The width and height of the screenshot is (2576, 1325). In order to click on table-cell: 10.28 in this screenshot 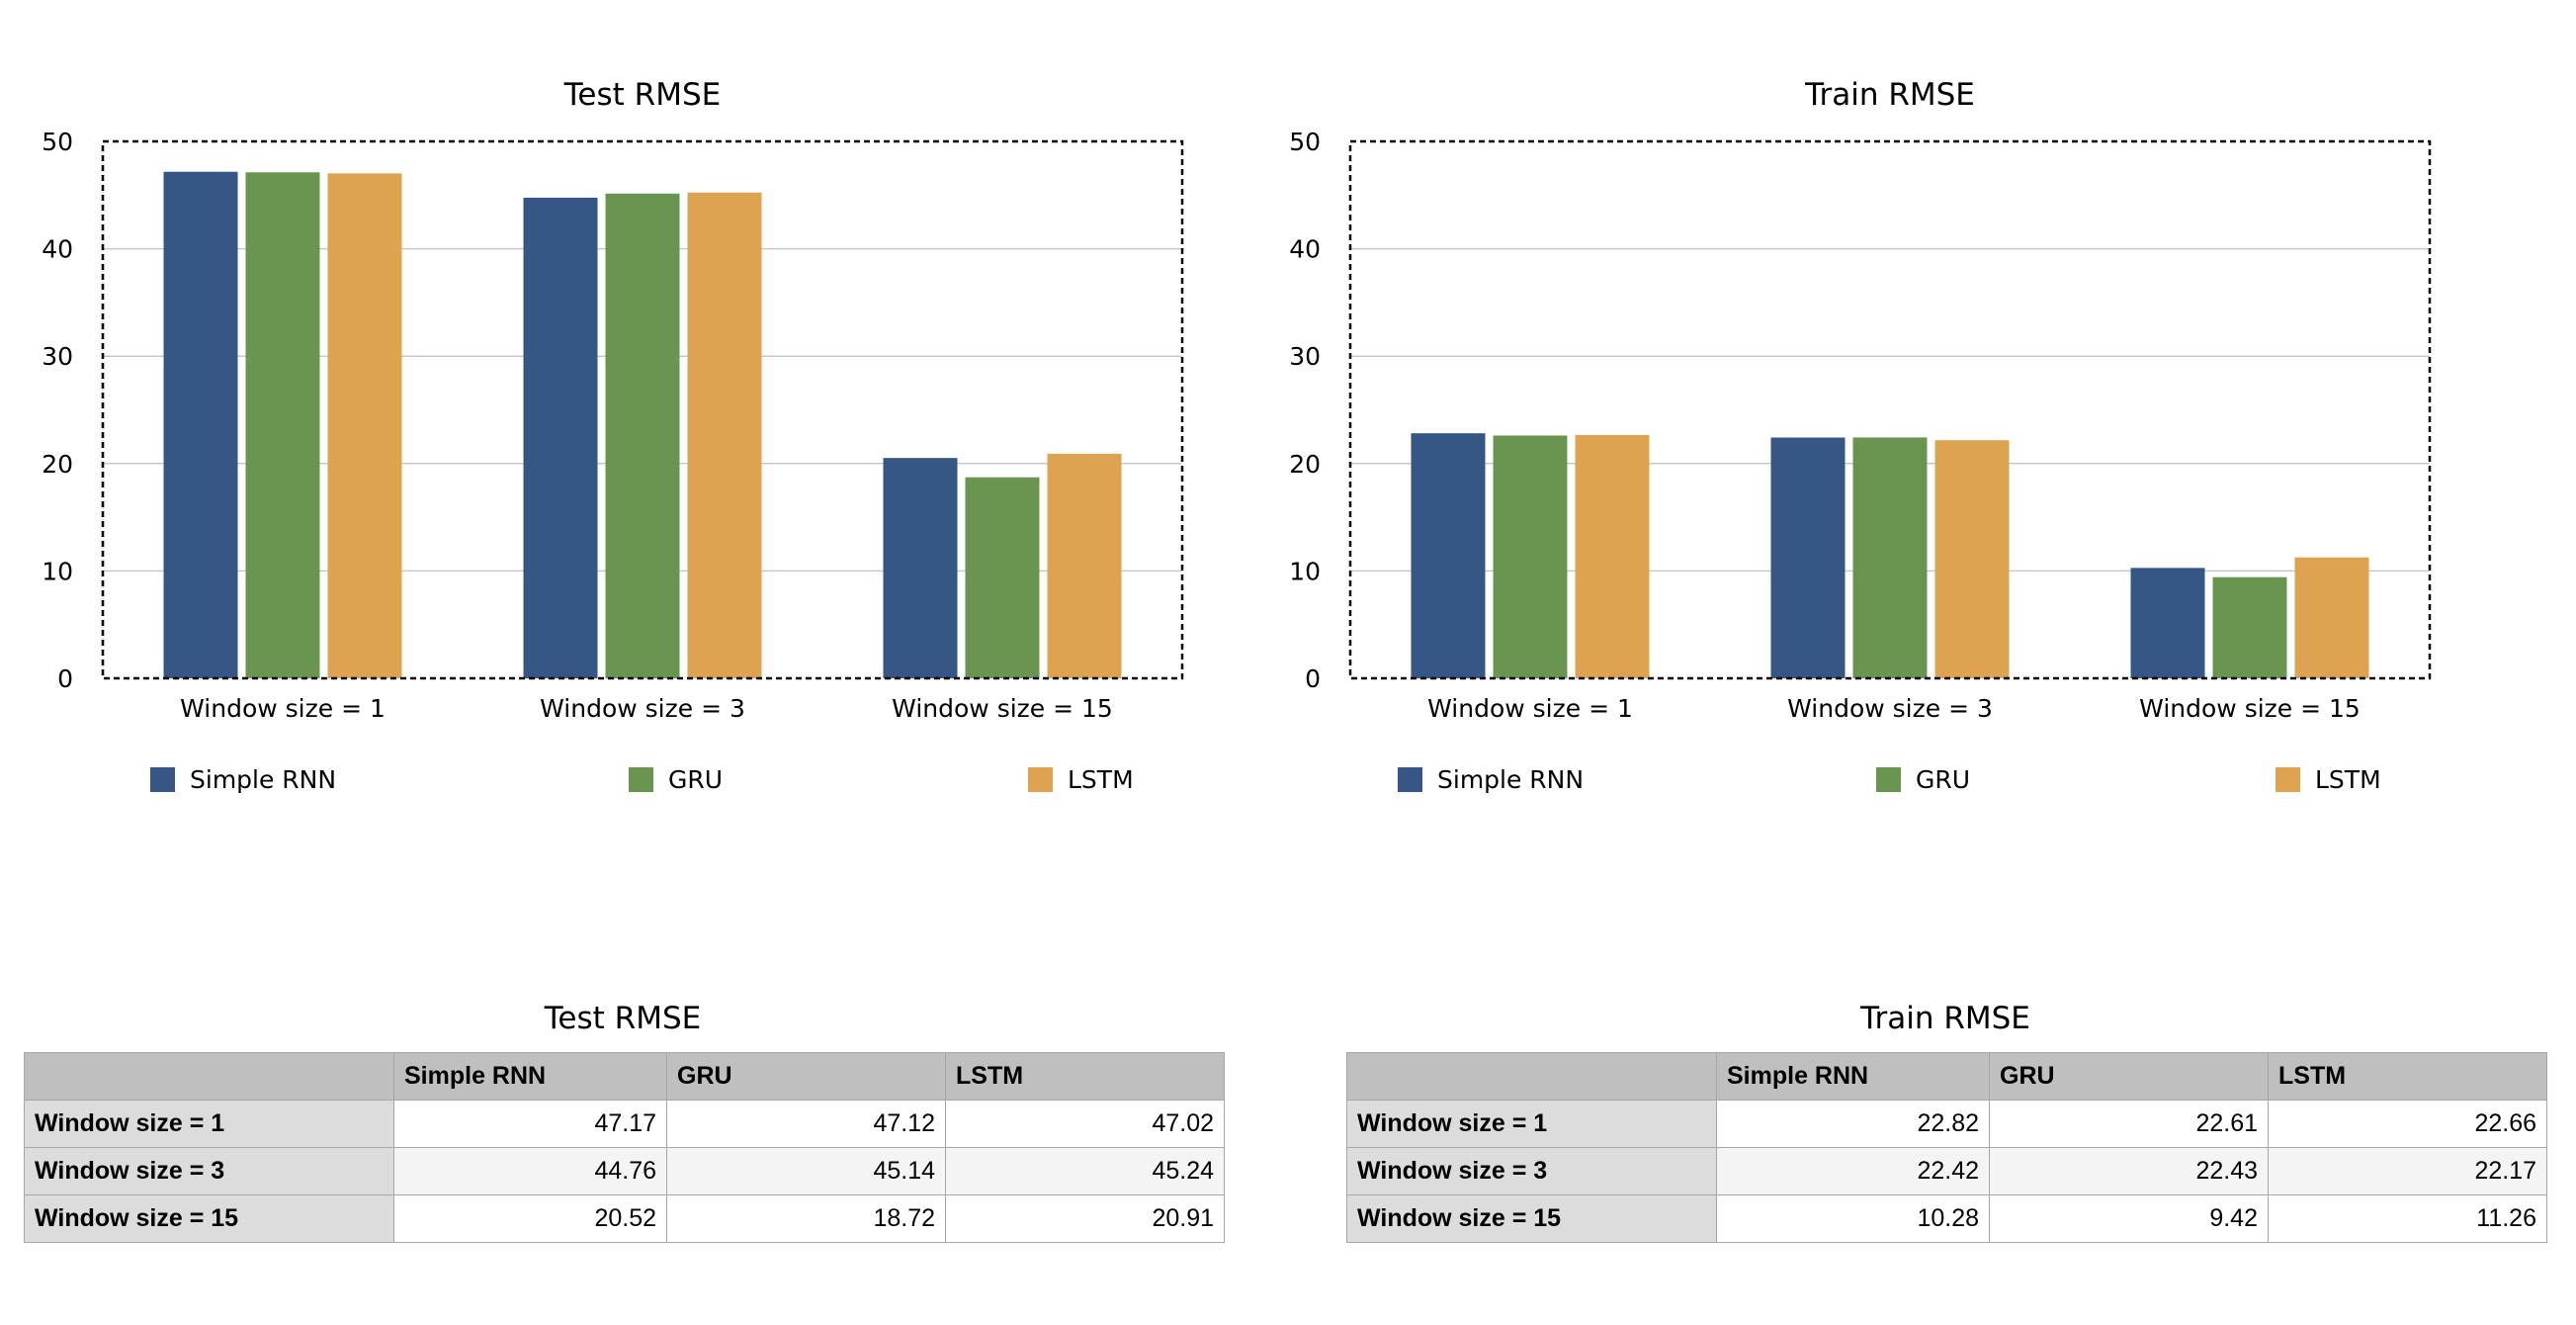, I will do `click(1853, 1218)`.